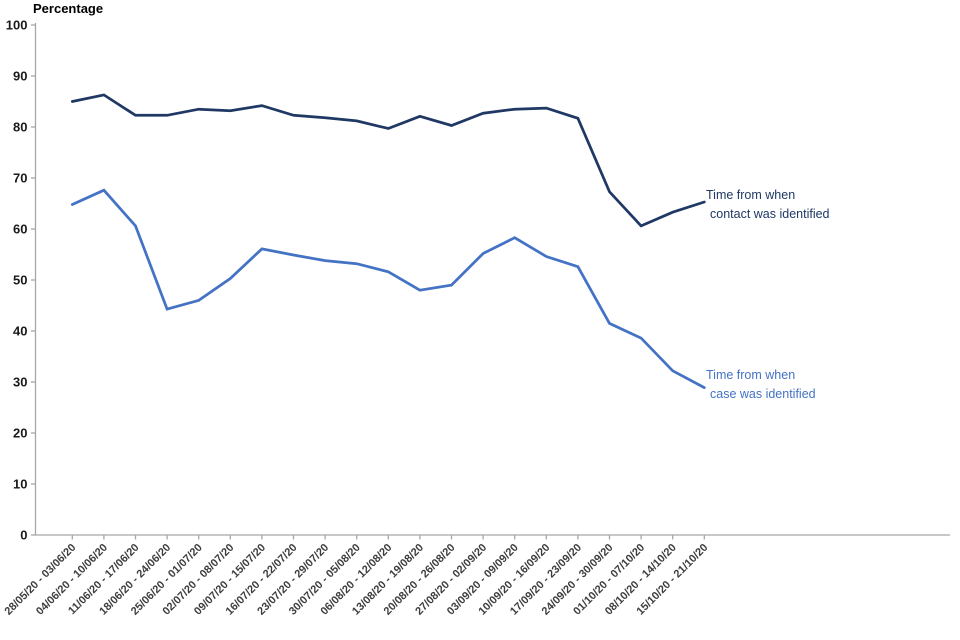 The image size is (960, 640). I want to click on y-axis-tick-label: 30, so click(20, 382).